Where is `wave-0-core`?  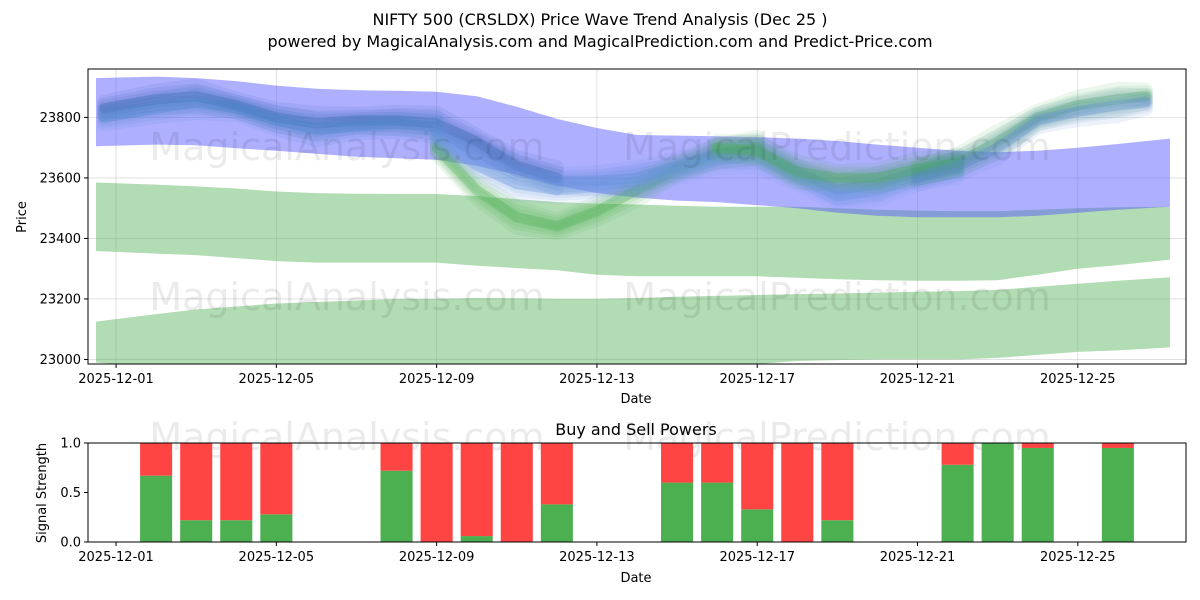 wave-0-core is located at coordinates (330, 137).